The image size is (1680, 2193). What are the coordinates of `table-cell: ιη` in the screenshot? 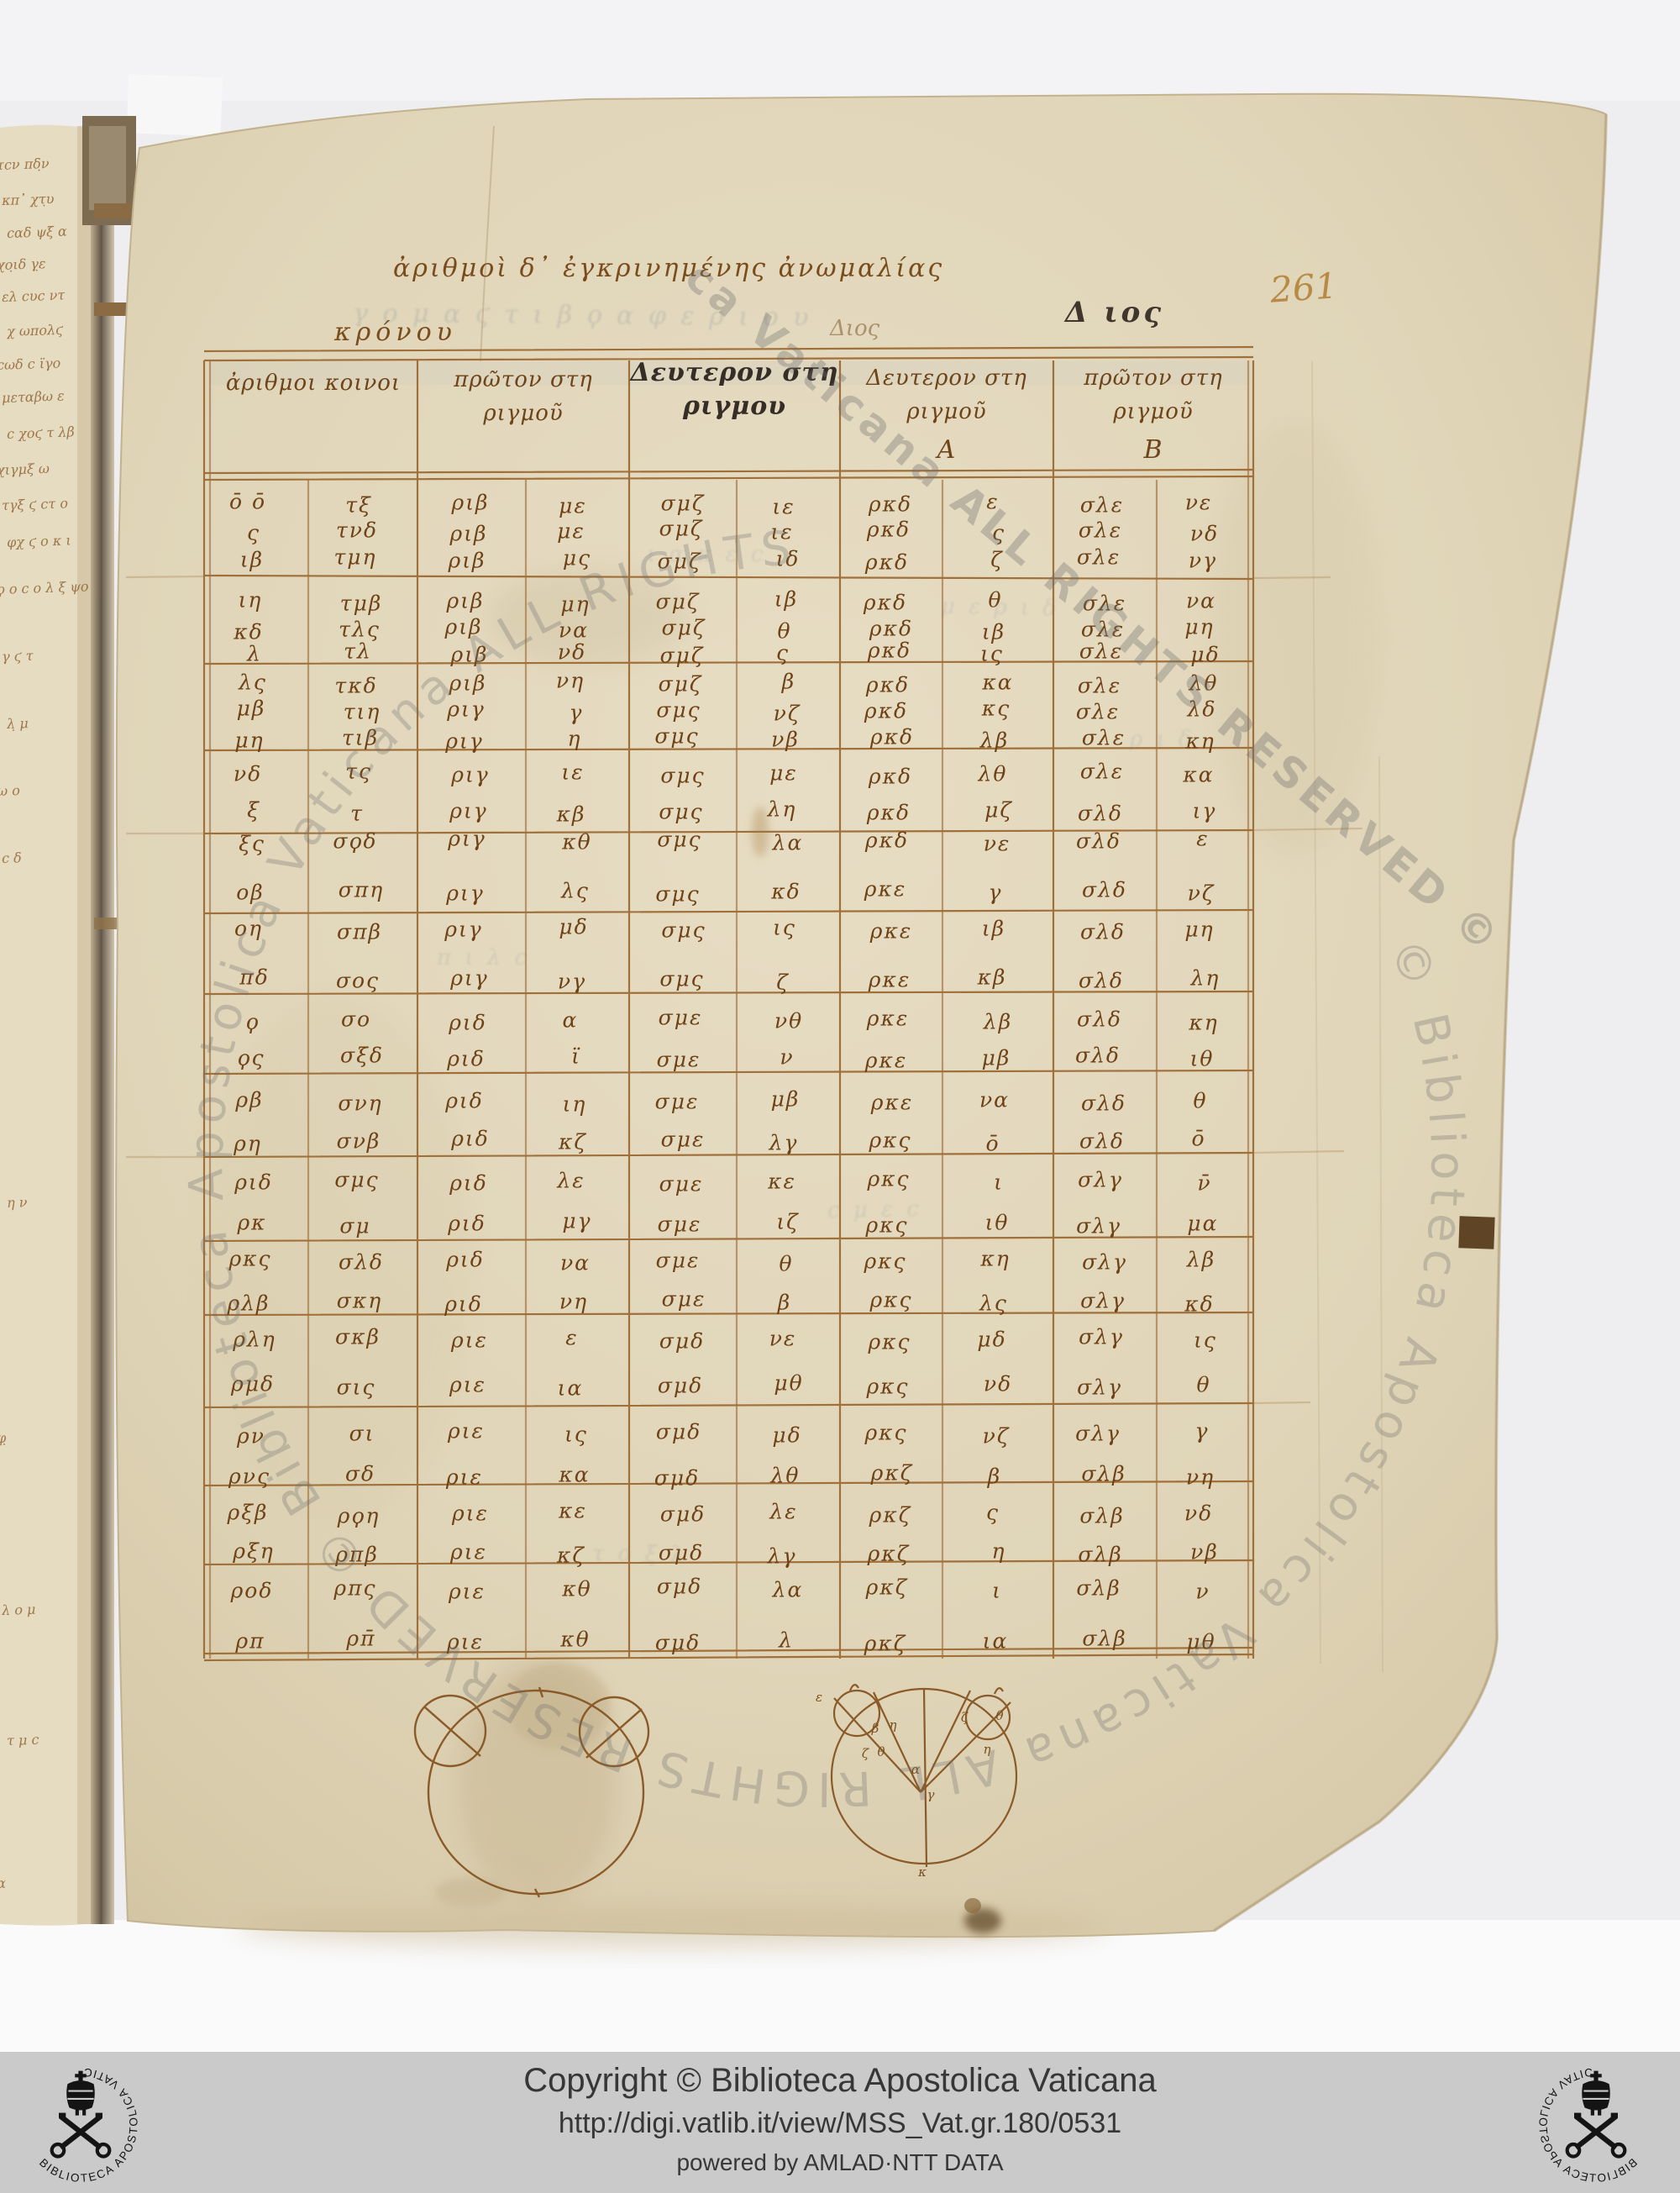 It's located at (250, 600).